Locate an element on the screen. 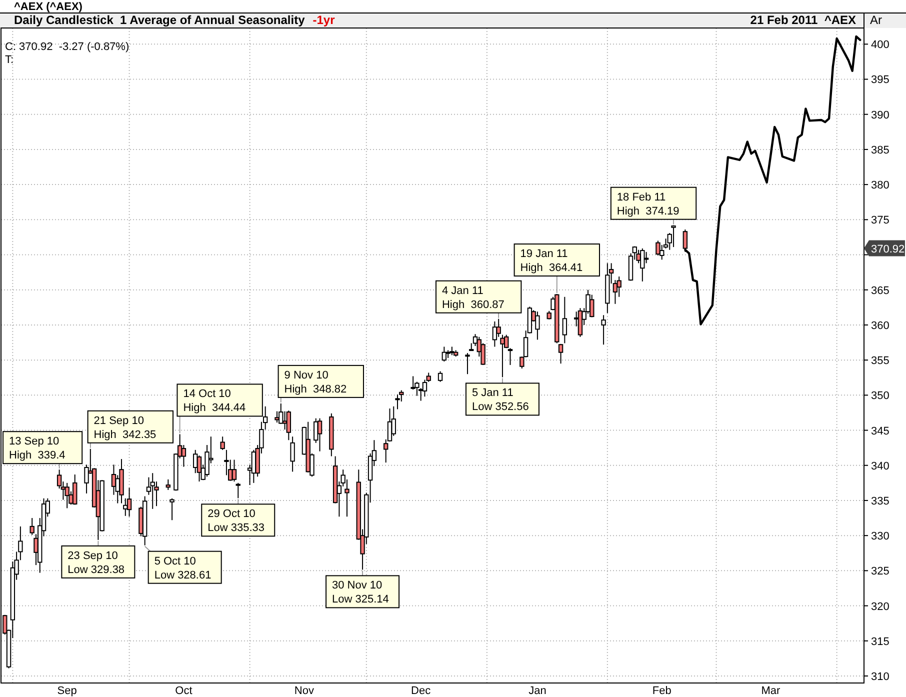  y-tick-label: 390 is located at coordinates (880, 115).